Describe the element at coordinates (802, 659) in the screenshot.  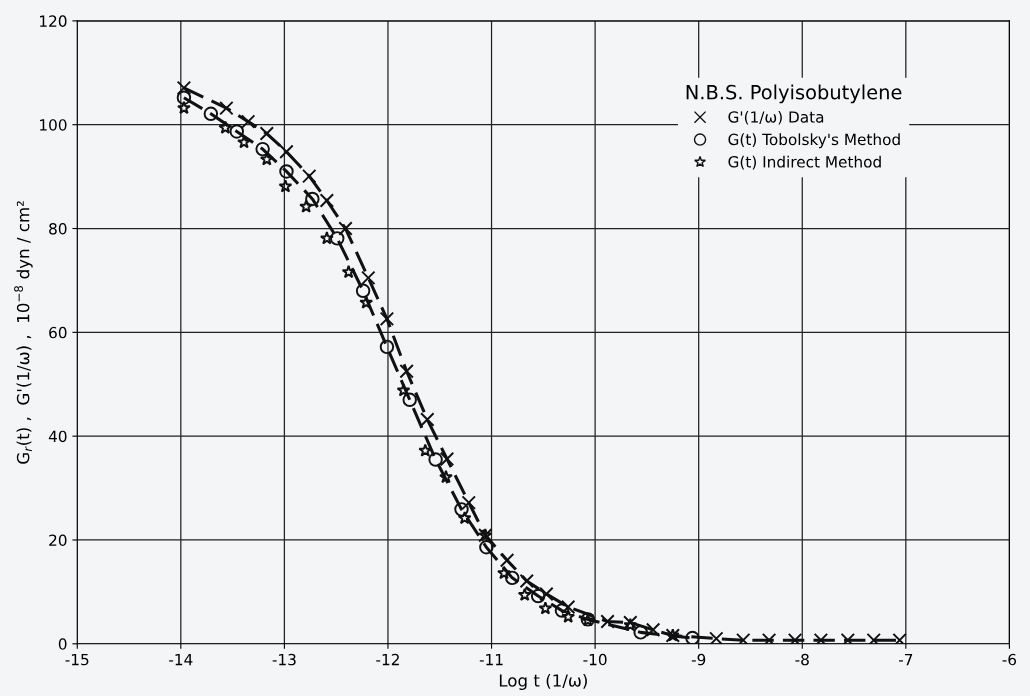
I see `x-tick-label: -8` at that location.